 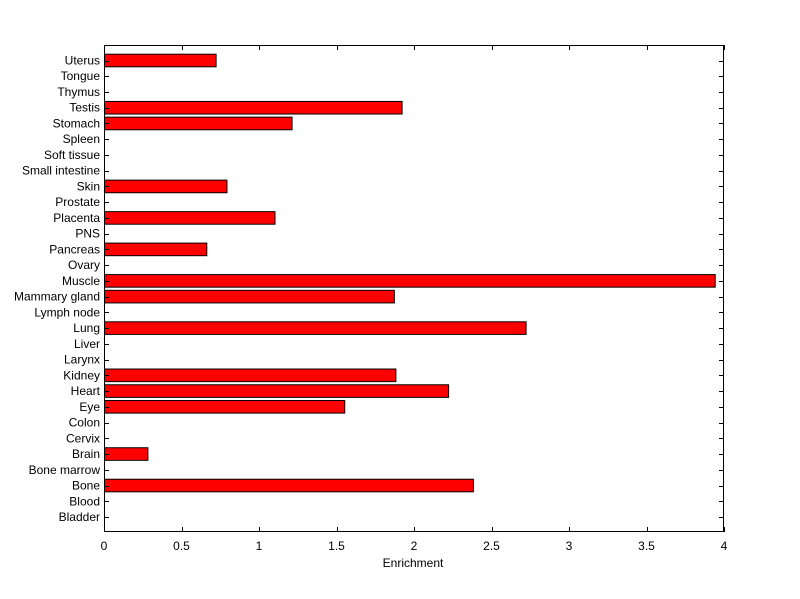 What do you see at coordinates (104, 546) in the screenshot?
I see `x-tick-label-0: 0` at bounding box center [104, 546].